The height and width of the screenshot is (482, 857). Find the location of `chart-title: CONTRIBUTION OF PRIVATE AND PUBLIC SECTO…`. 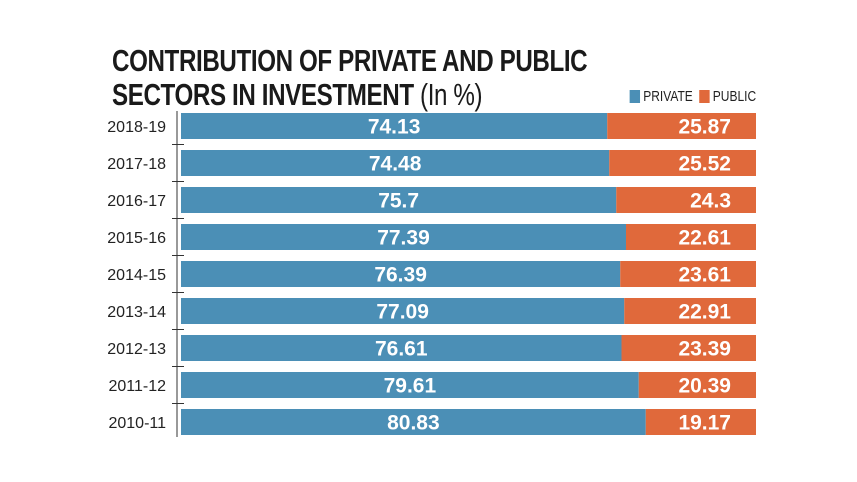

chart-title: CONTRIBUTION OF PRIVATE AND PUBLIC SECTO… is located at coordinates (350, 77).